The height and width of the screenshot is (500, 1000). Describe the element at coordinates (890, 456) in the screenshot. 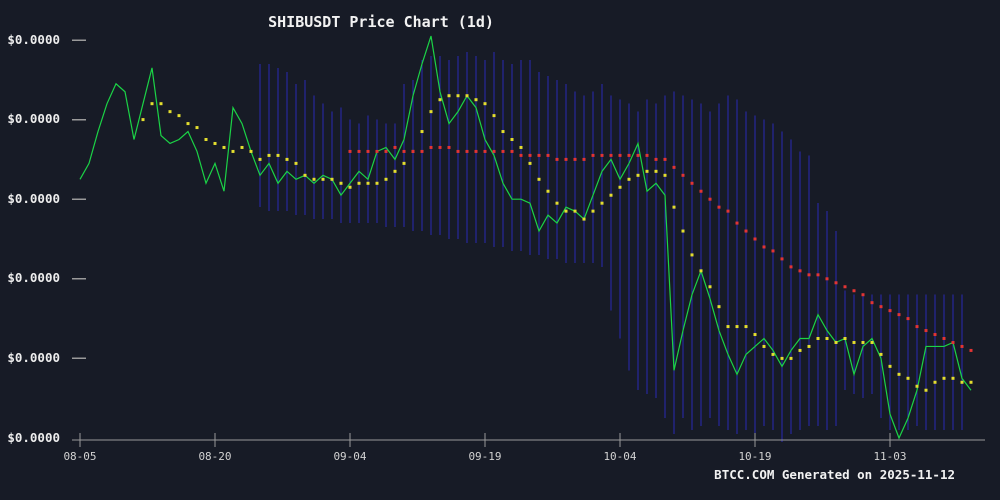

I see `x-axis-label: 11-03` at that location.